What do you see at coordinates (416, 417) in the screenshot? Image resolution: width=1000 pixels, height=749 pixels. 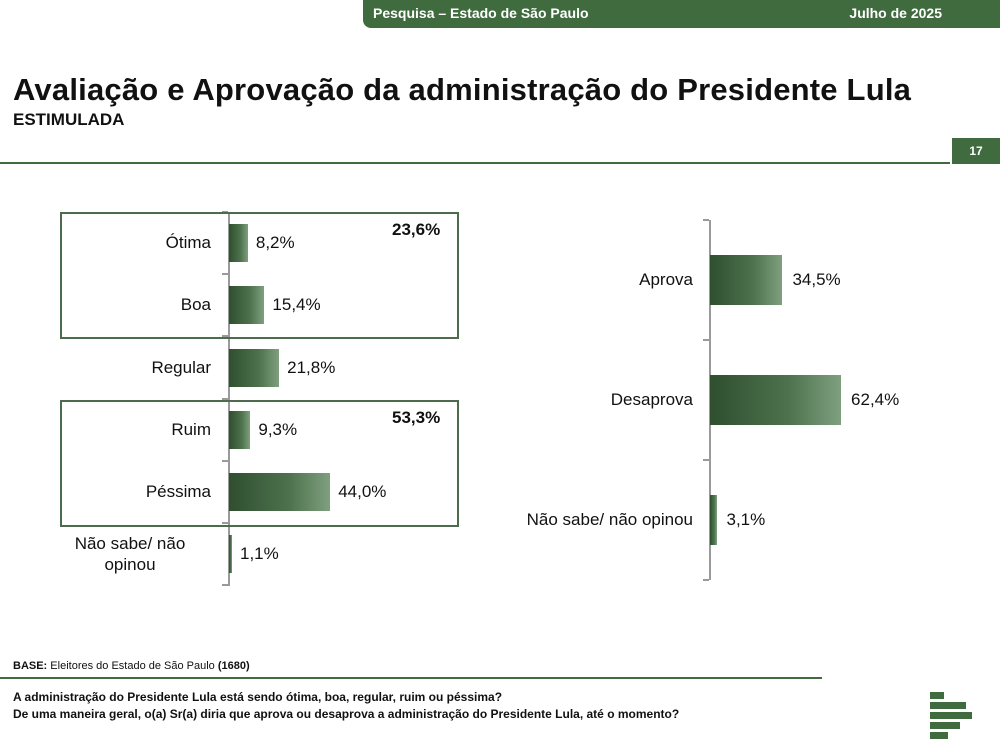 I see `group-total-label: 53,3%` at bounding box center [416, 417].